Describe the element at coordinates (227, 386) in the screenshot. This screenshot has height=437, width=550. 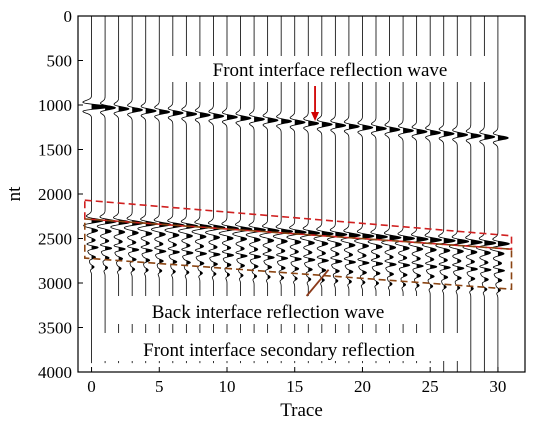
I see `x-tick-label: 10` at that location.